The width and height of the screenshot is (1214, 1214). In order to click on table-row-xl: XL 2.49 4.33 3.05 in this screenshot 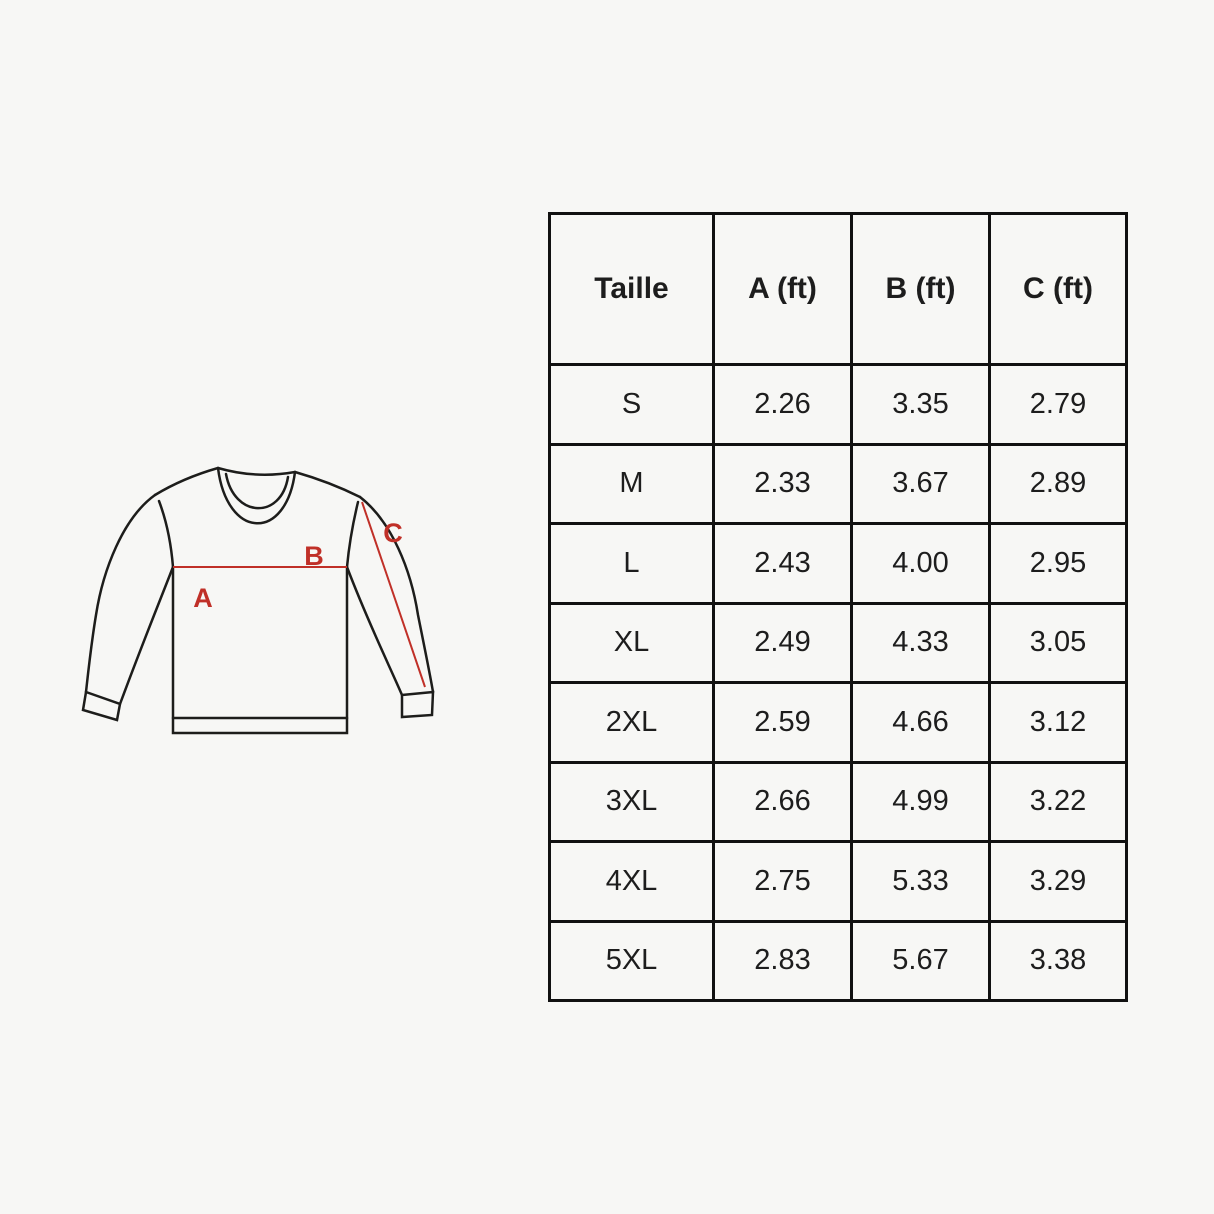, I will do `click(838, 642)`.